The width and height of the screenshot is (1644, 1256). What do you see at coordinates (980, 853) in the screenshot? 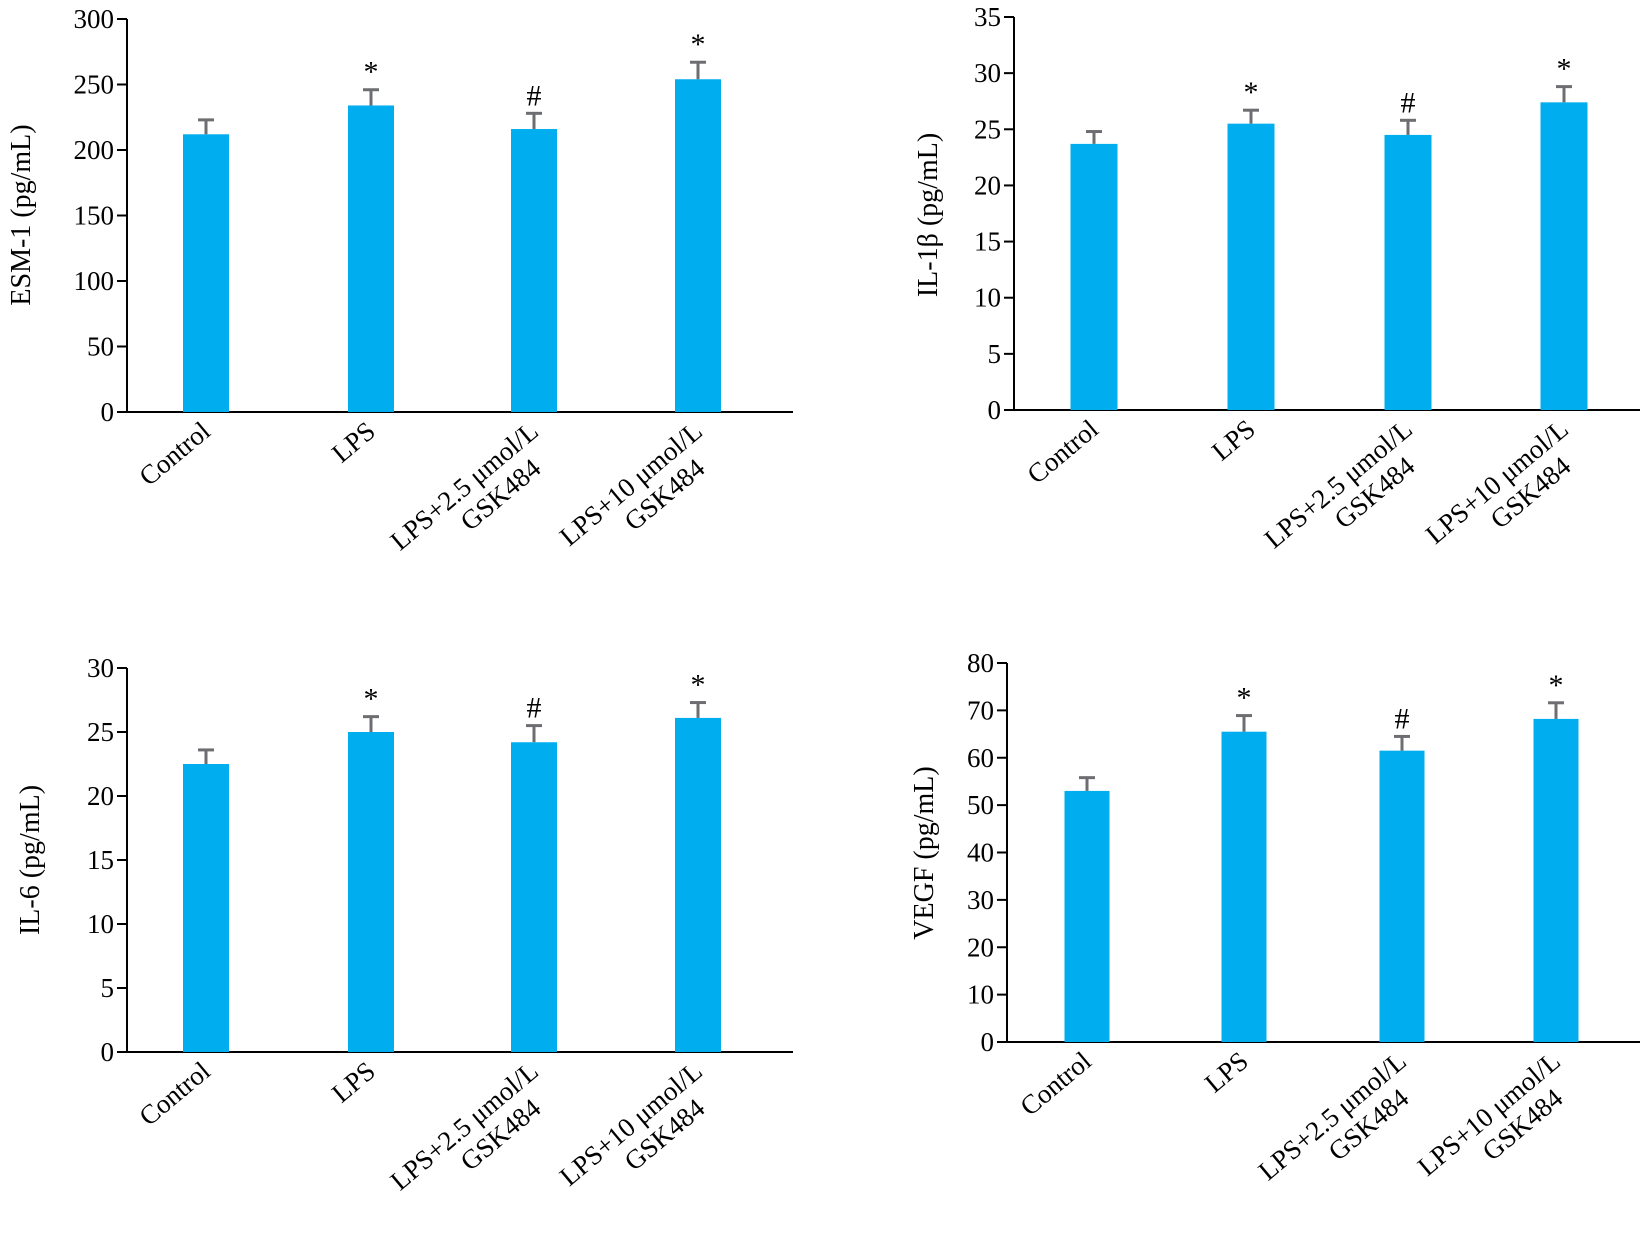
I see `y-tick-label: 40` at bounding box center [980, 853].